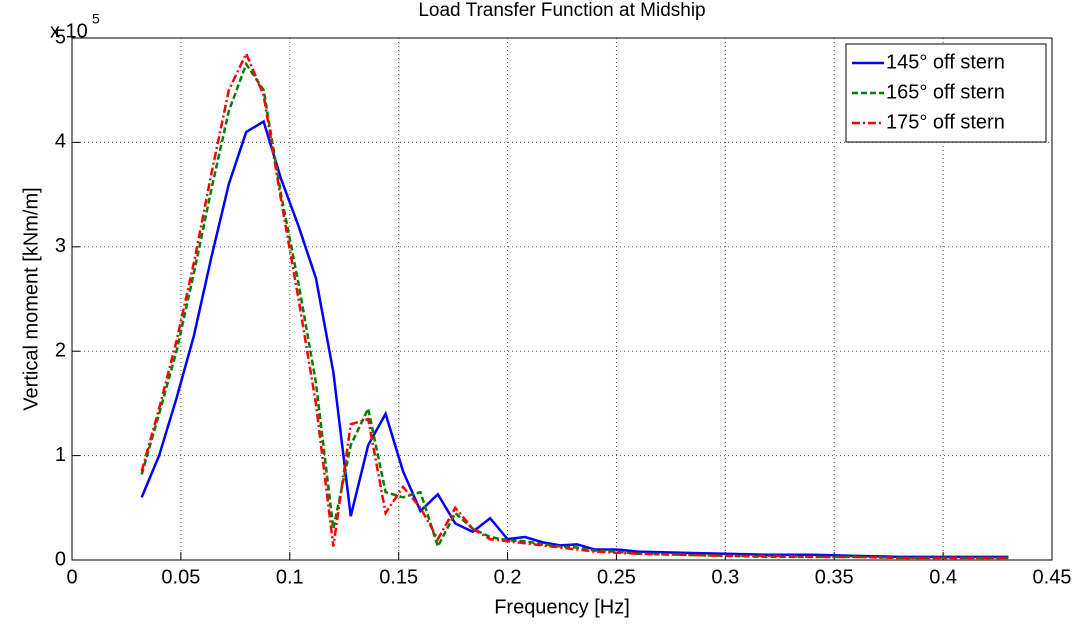 This screenshot has width=1083, height=627. I want to click on y-tick-label: 3, so click(60, 246).